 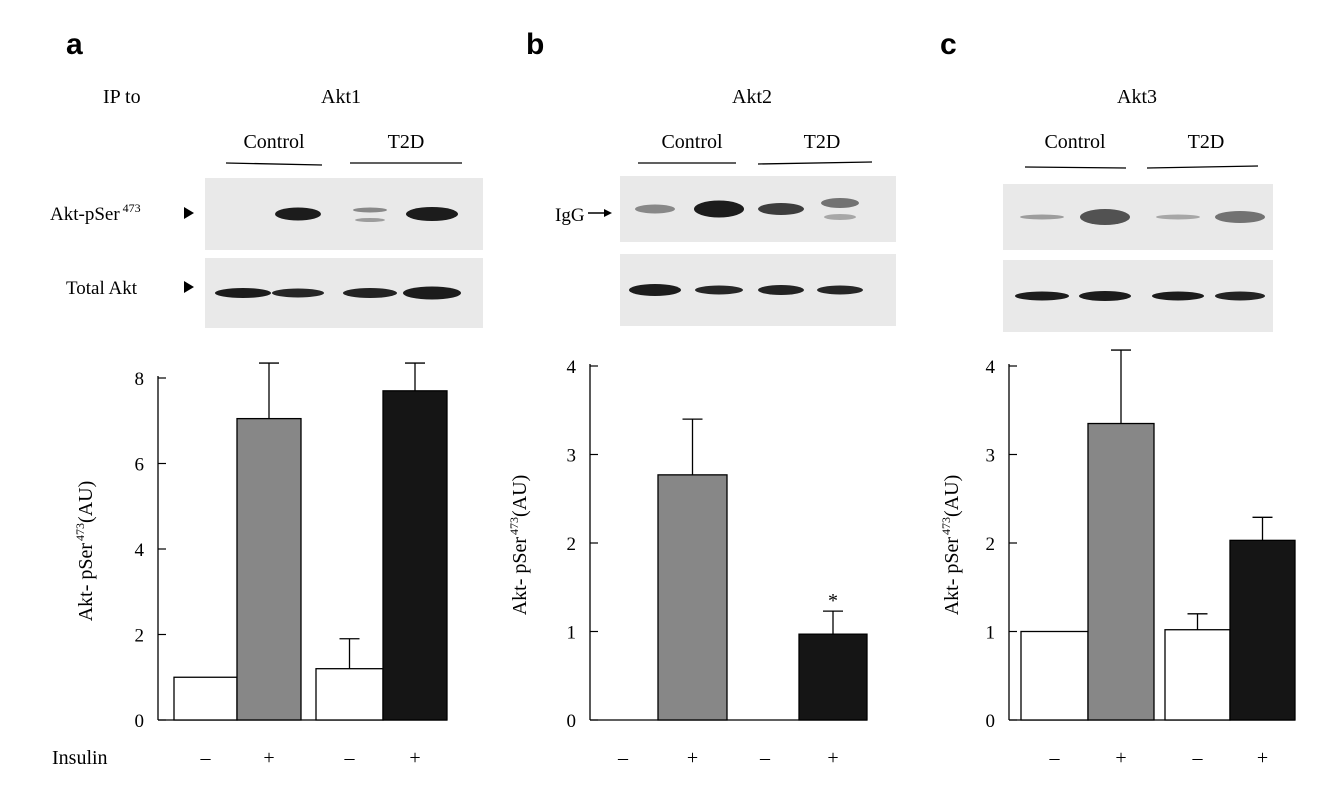 What do you see at coordinates (833, 601) in the screenshot?
I see `significance-asterisk-b: *` at bounding box center [833, 601].